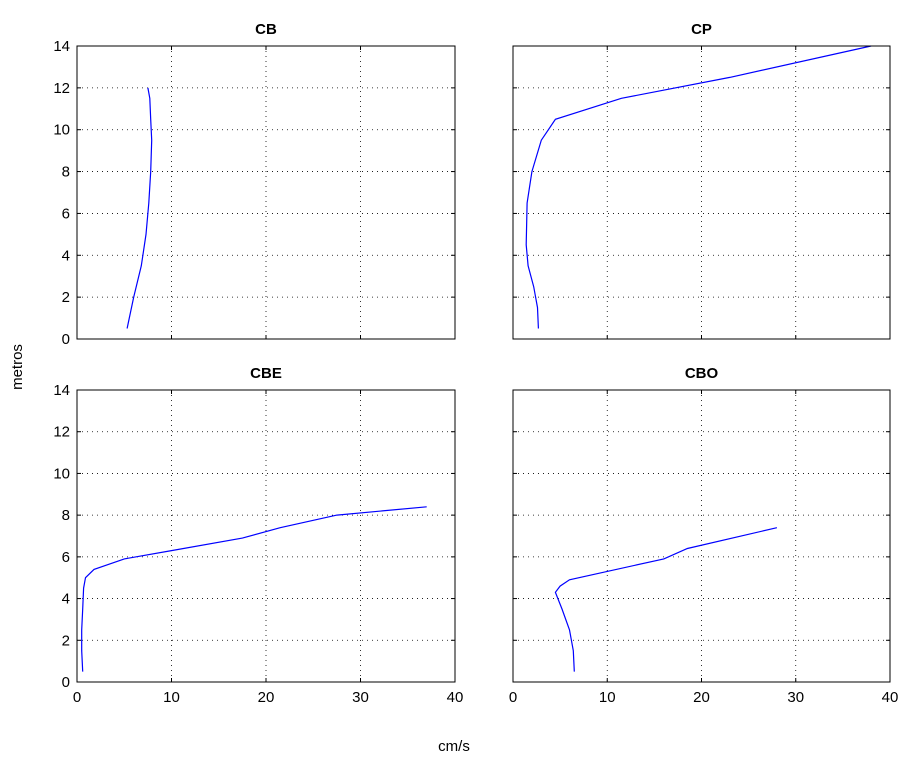  What do you see at coordinates (701, 29) in the screenshot?
I see `subplot-title: CP` at bounding box center [701, 29].